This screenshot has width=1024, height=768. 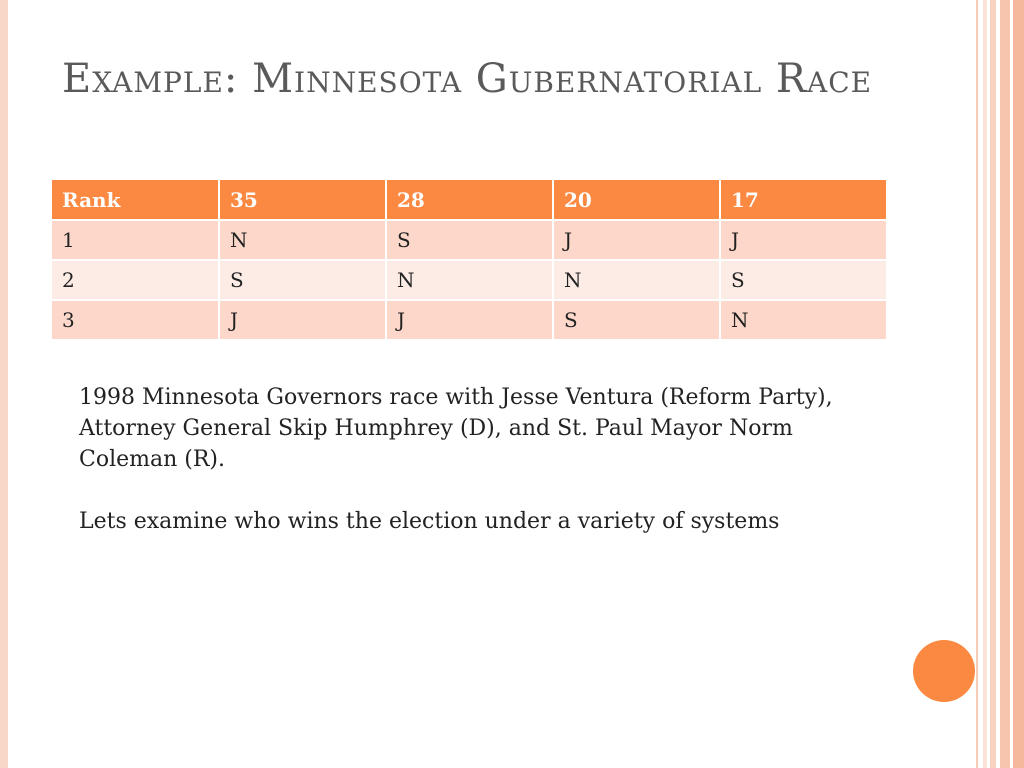 I want to click on rank-cell: 3, so click(x=136, y=320).